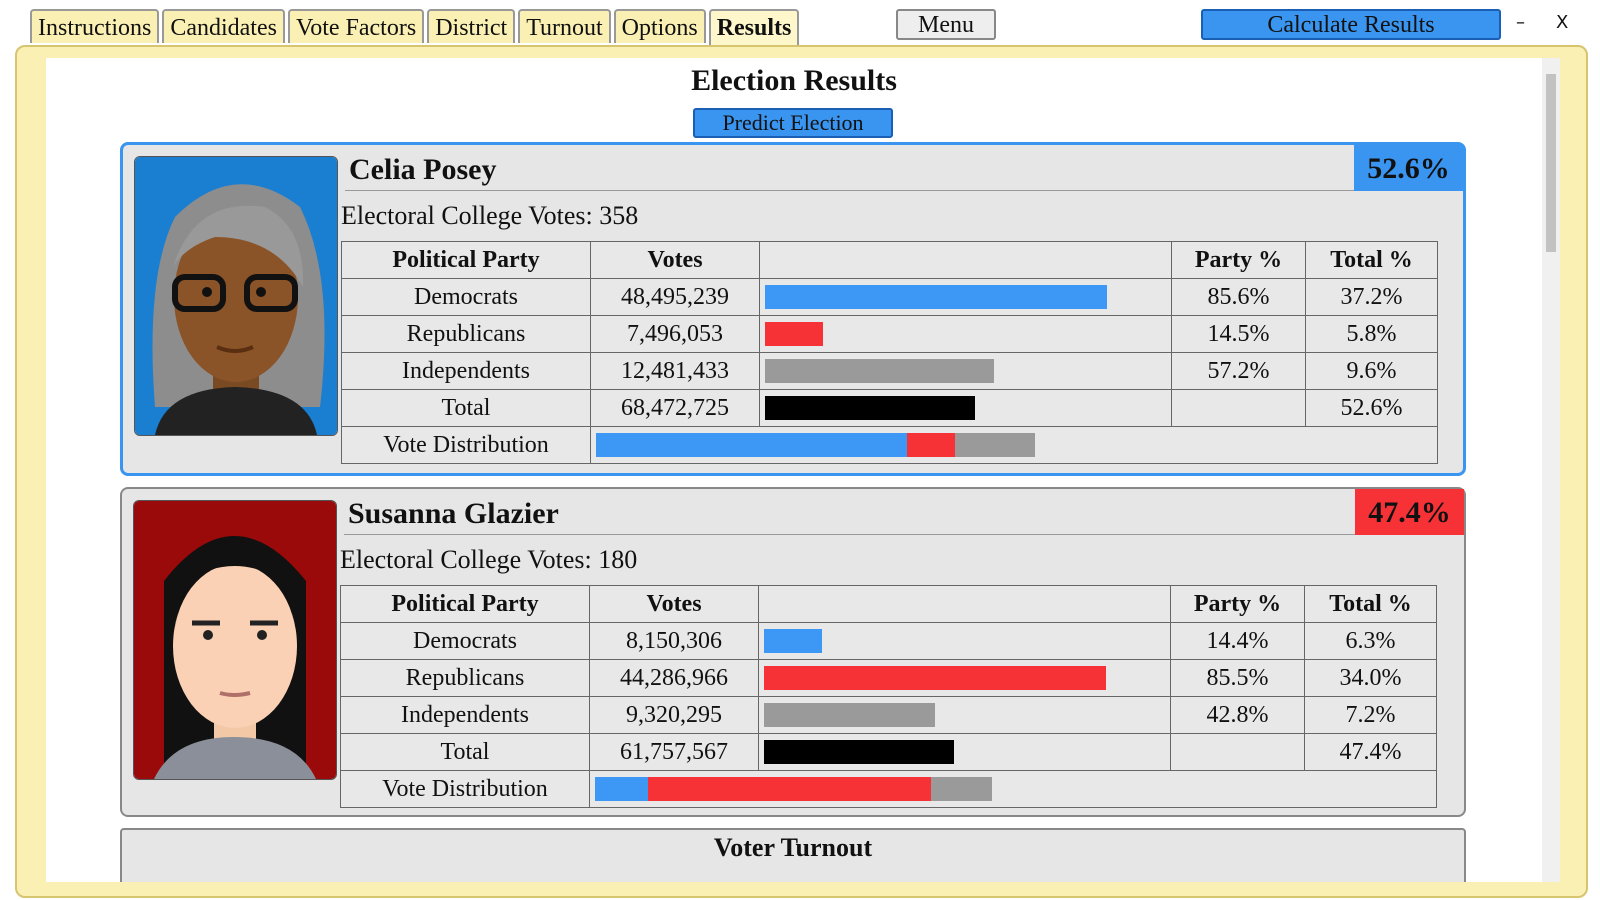 This screenshot has height=900, width=1600. Describe the element at coordinates (1371, 297) in the screenshot. I see `total-pct: 37.2%` at that location.